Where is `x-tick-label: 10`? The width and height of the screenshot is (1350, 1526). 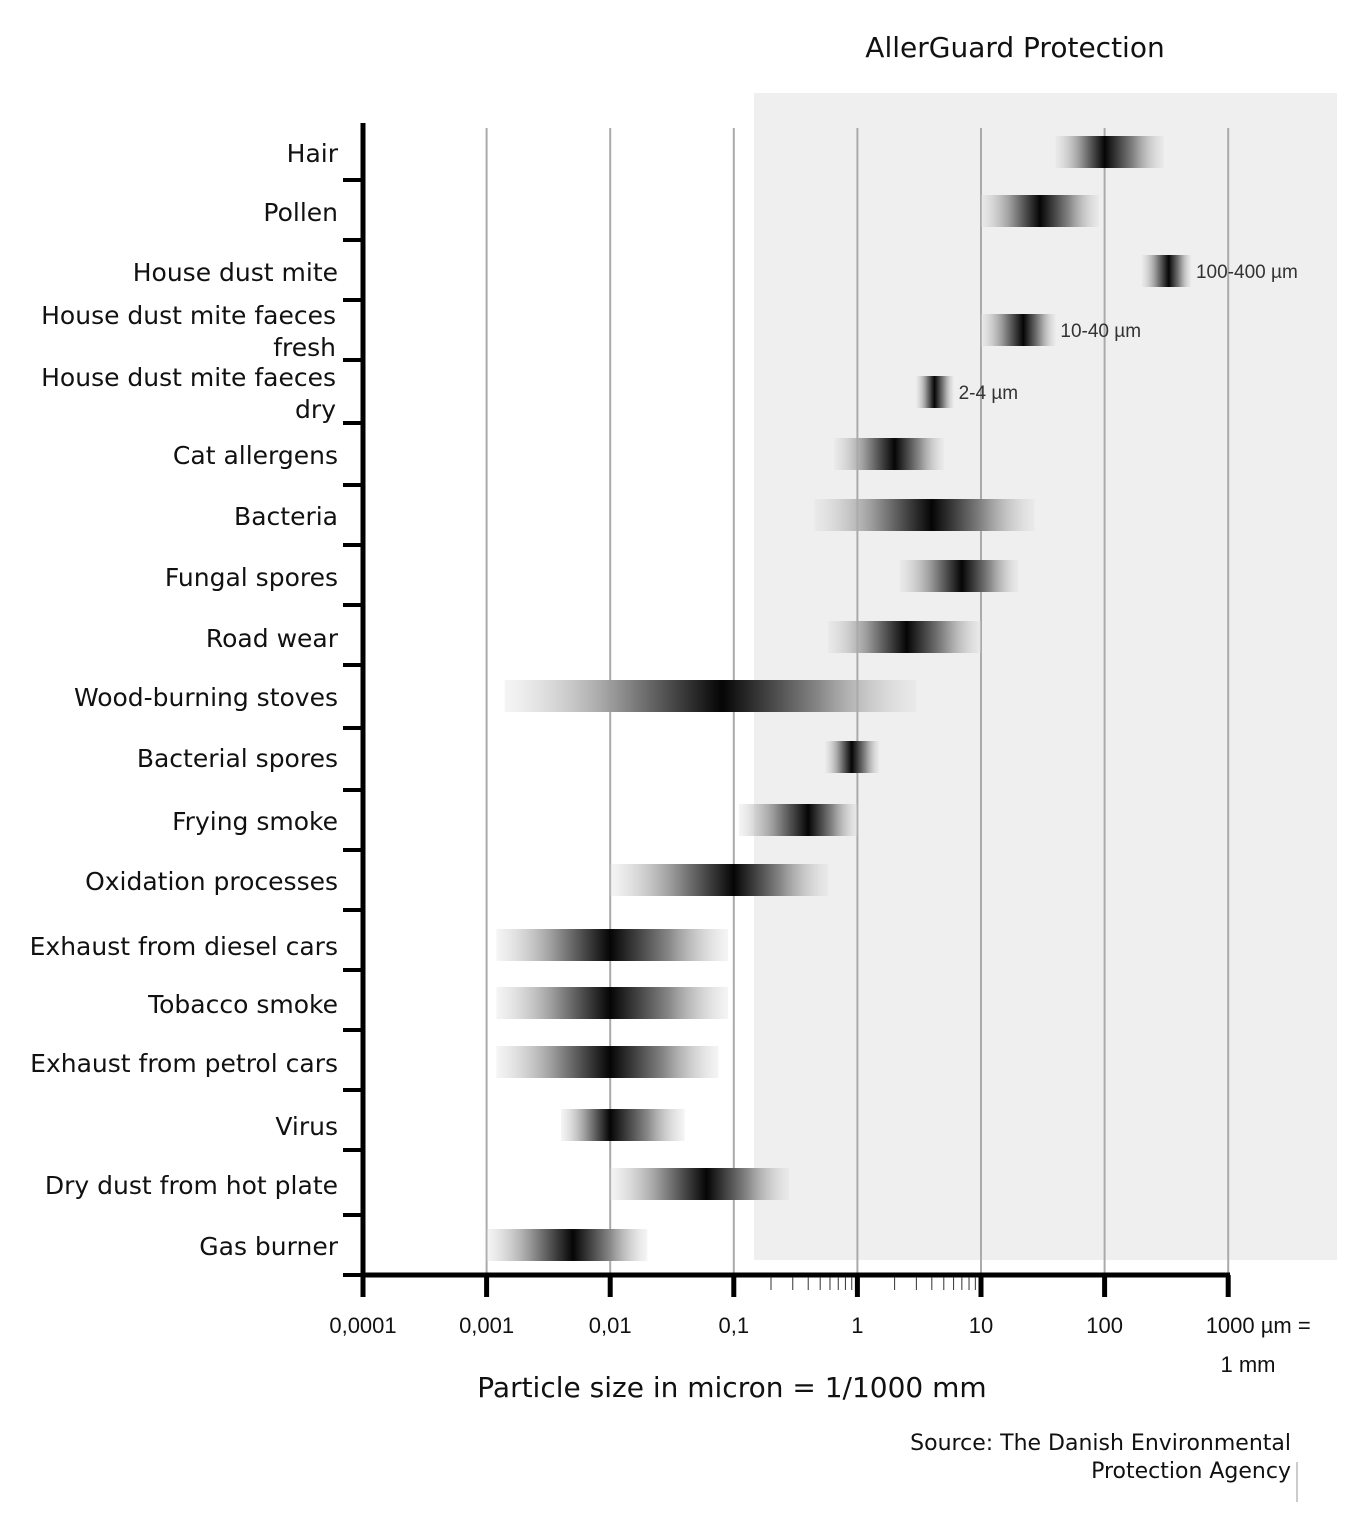 x-tick-label: 10 is located at coordinates (981, 1325).